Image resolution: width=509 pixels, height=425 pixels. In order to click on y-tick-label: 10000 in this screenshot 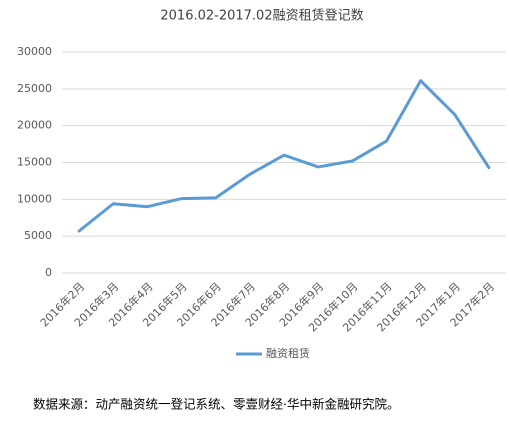, I will do `click(34, 198)`.